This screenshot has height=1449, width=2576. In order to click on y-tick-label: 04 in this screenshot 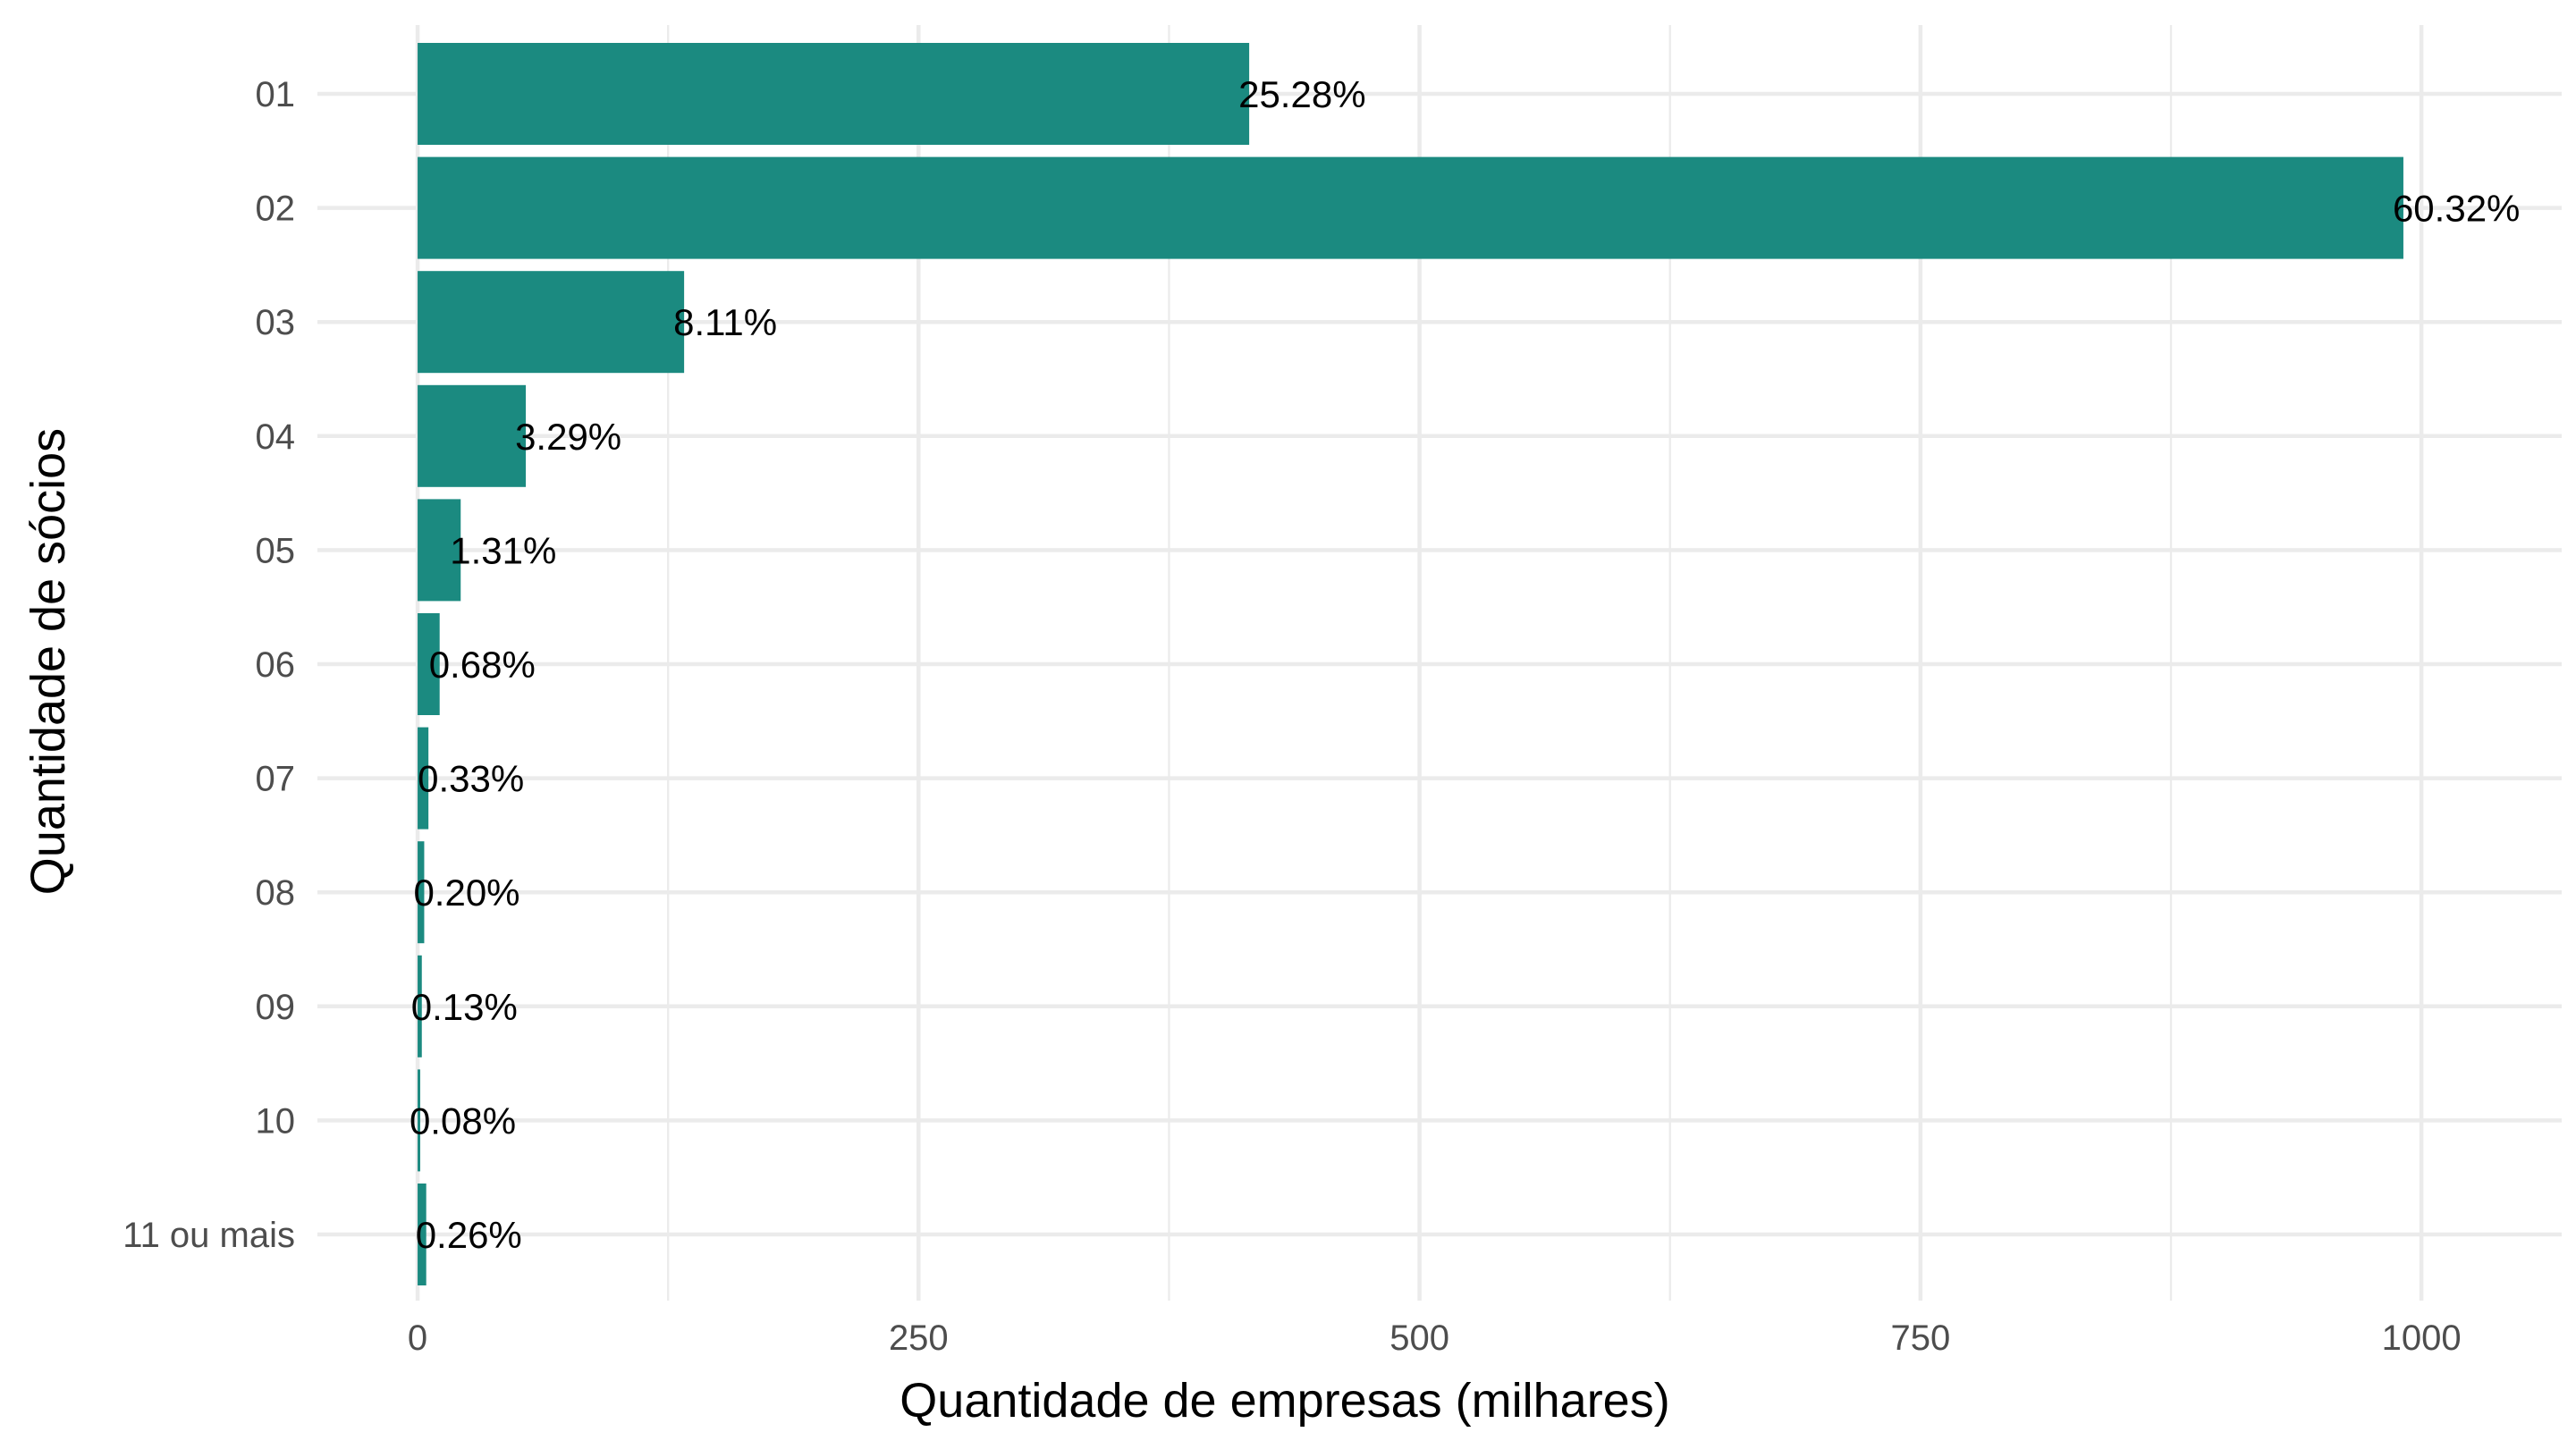, I will do `click(276, 437)`.